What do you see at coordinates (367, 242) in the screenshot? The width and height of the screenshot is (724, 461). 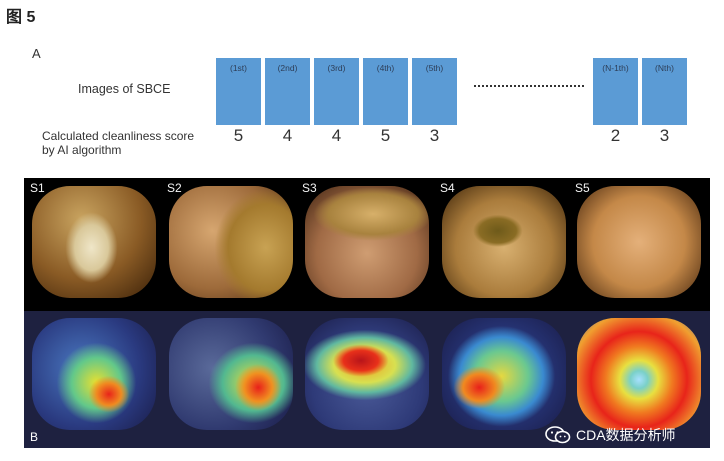 I see `endoscopy-image-s3` at bounding box center [367, 242].